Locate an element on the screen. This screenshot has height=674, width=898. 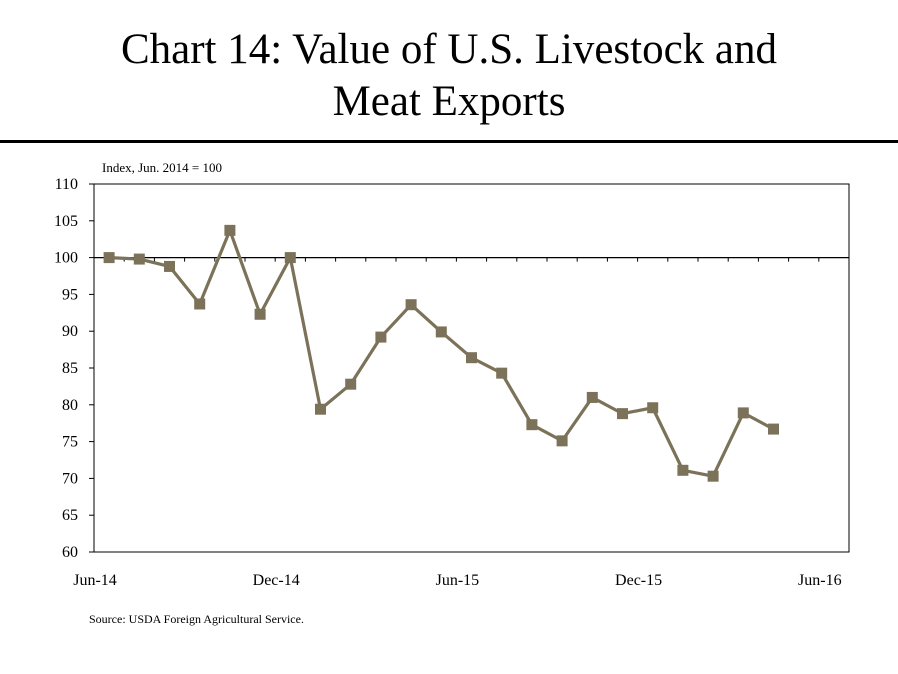
x-tick-label: Jun-15 is located at coordinates (458, 580).